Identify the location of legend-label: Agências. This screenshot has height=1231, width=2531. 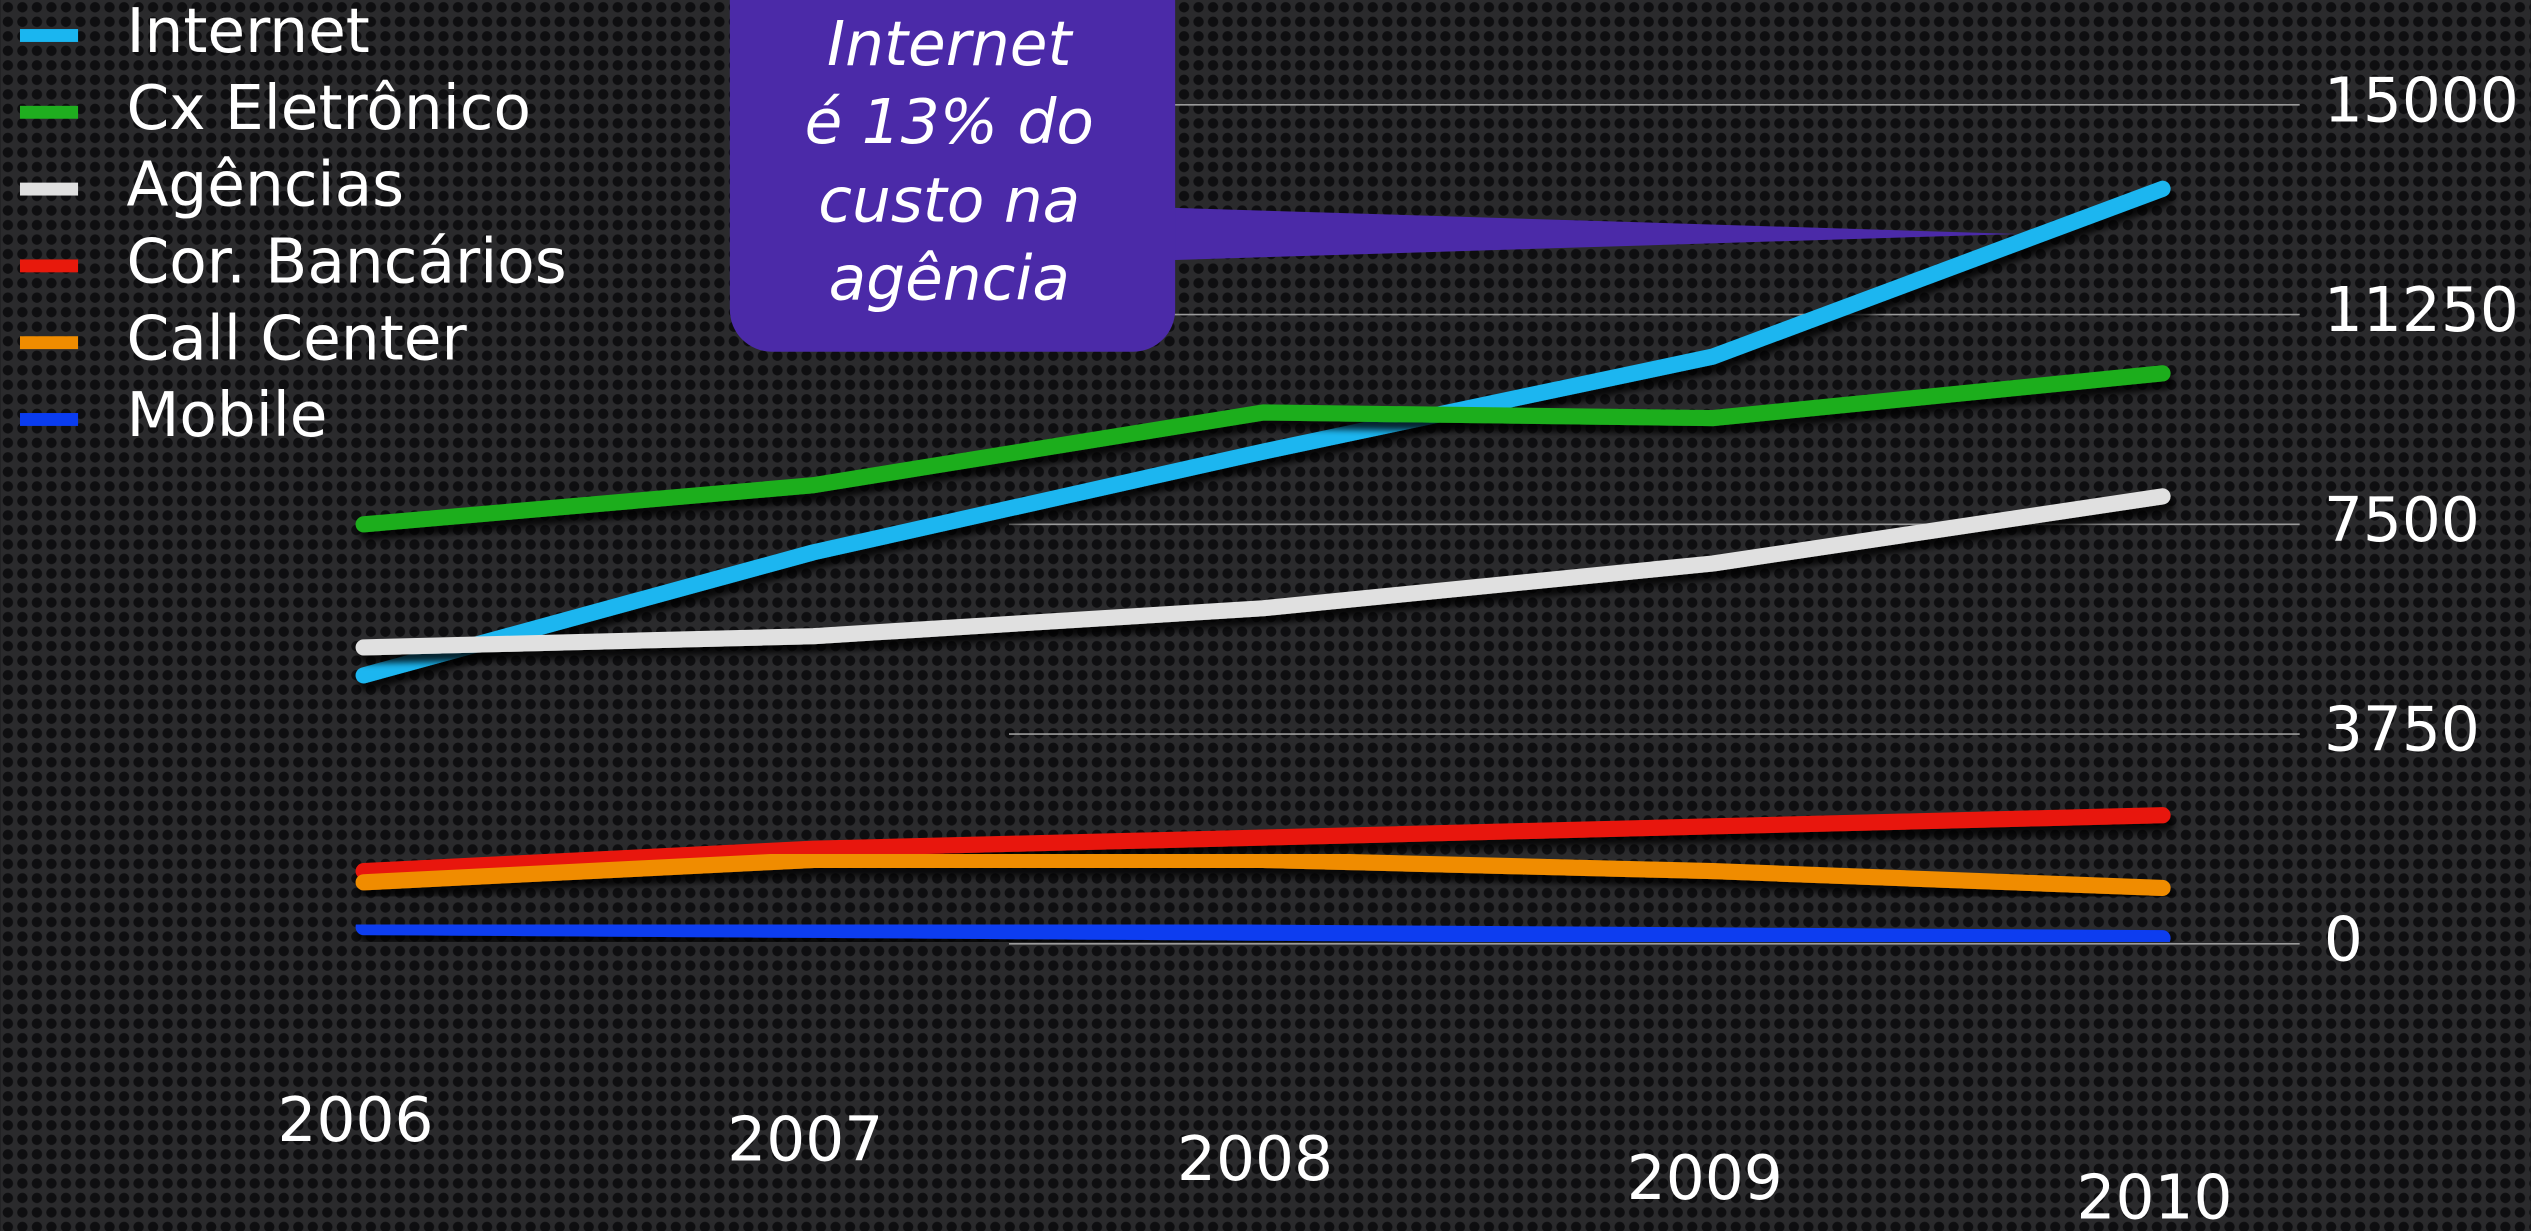
(265, 185).